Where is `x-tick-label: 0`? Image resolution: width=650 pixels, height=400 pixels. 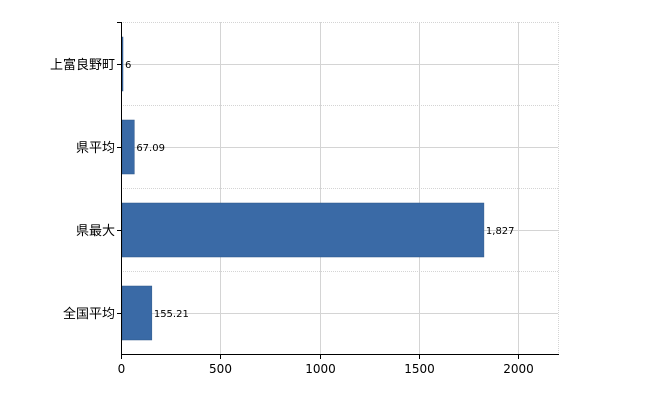 x-tick-label: 0 is located at coordinates (122, 369).